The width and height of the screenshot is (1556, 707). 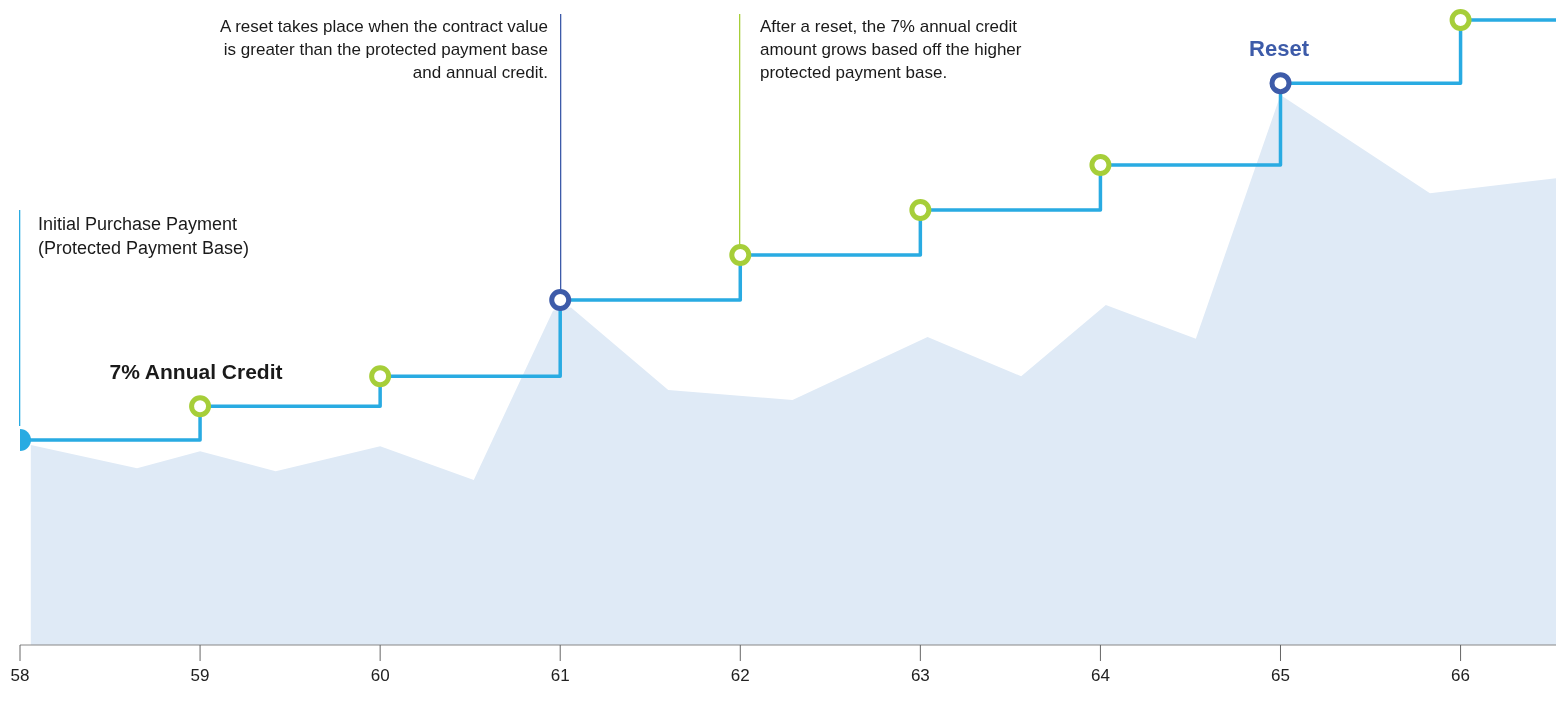 What do you see at coordinates (1461, 676) in the screenshot?
I see `x-tick-label: 66` at bounding box center [1461, 676].